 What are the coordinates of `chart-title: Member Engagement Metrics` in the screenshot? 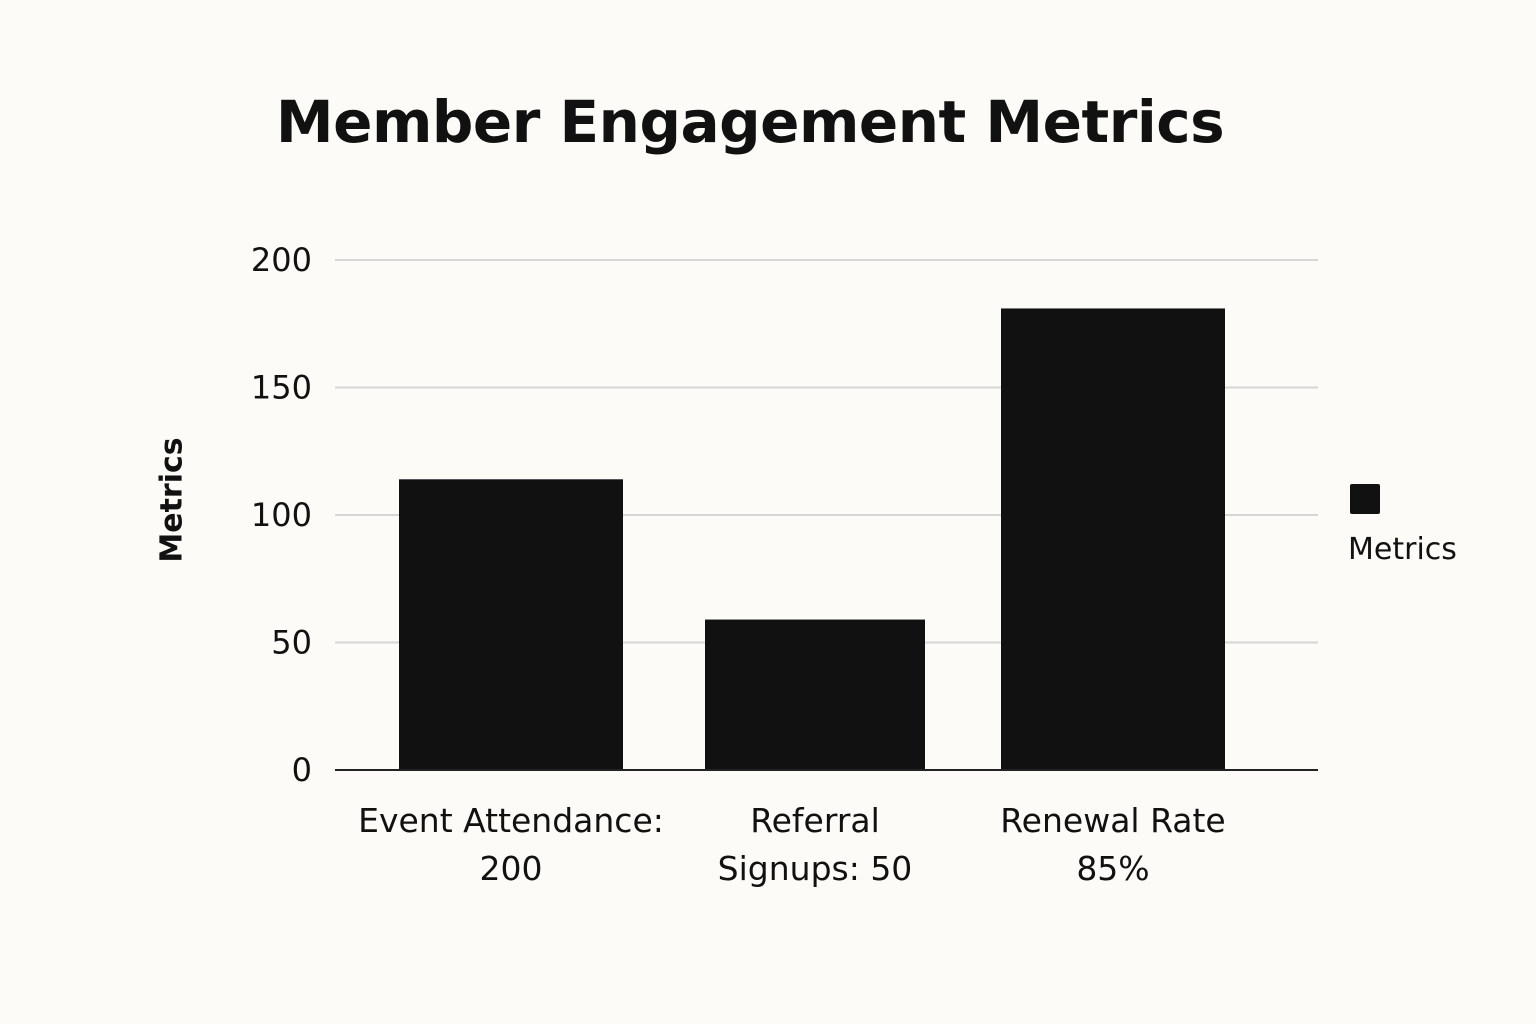 It's located at (750, 122).